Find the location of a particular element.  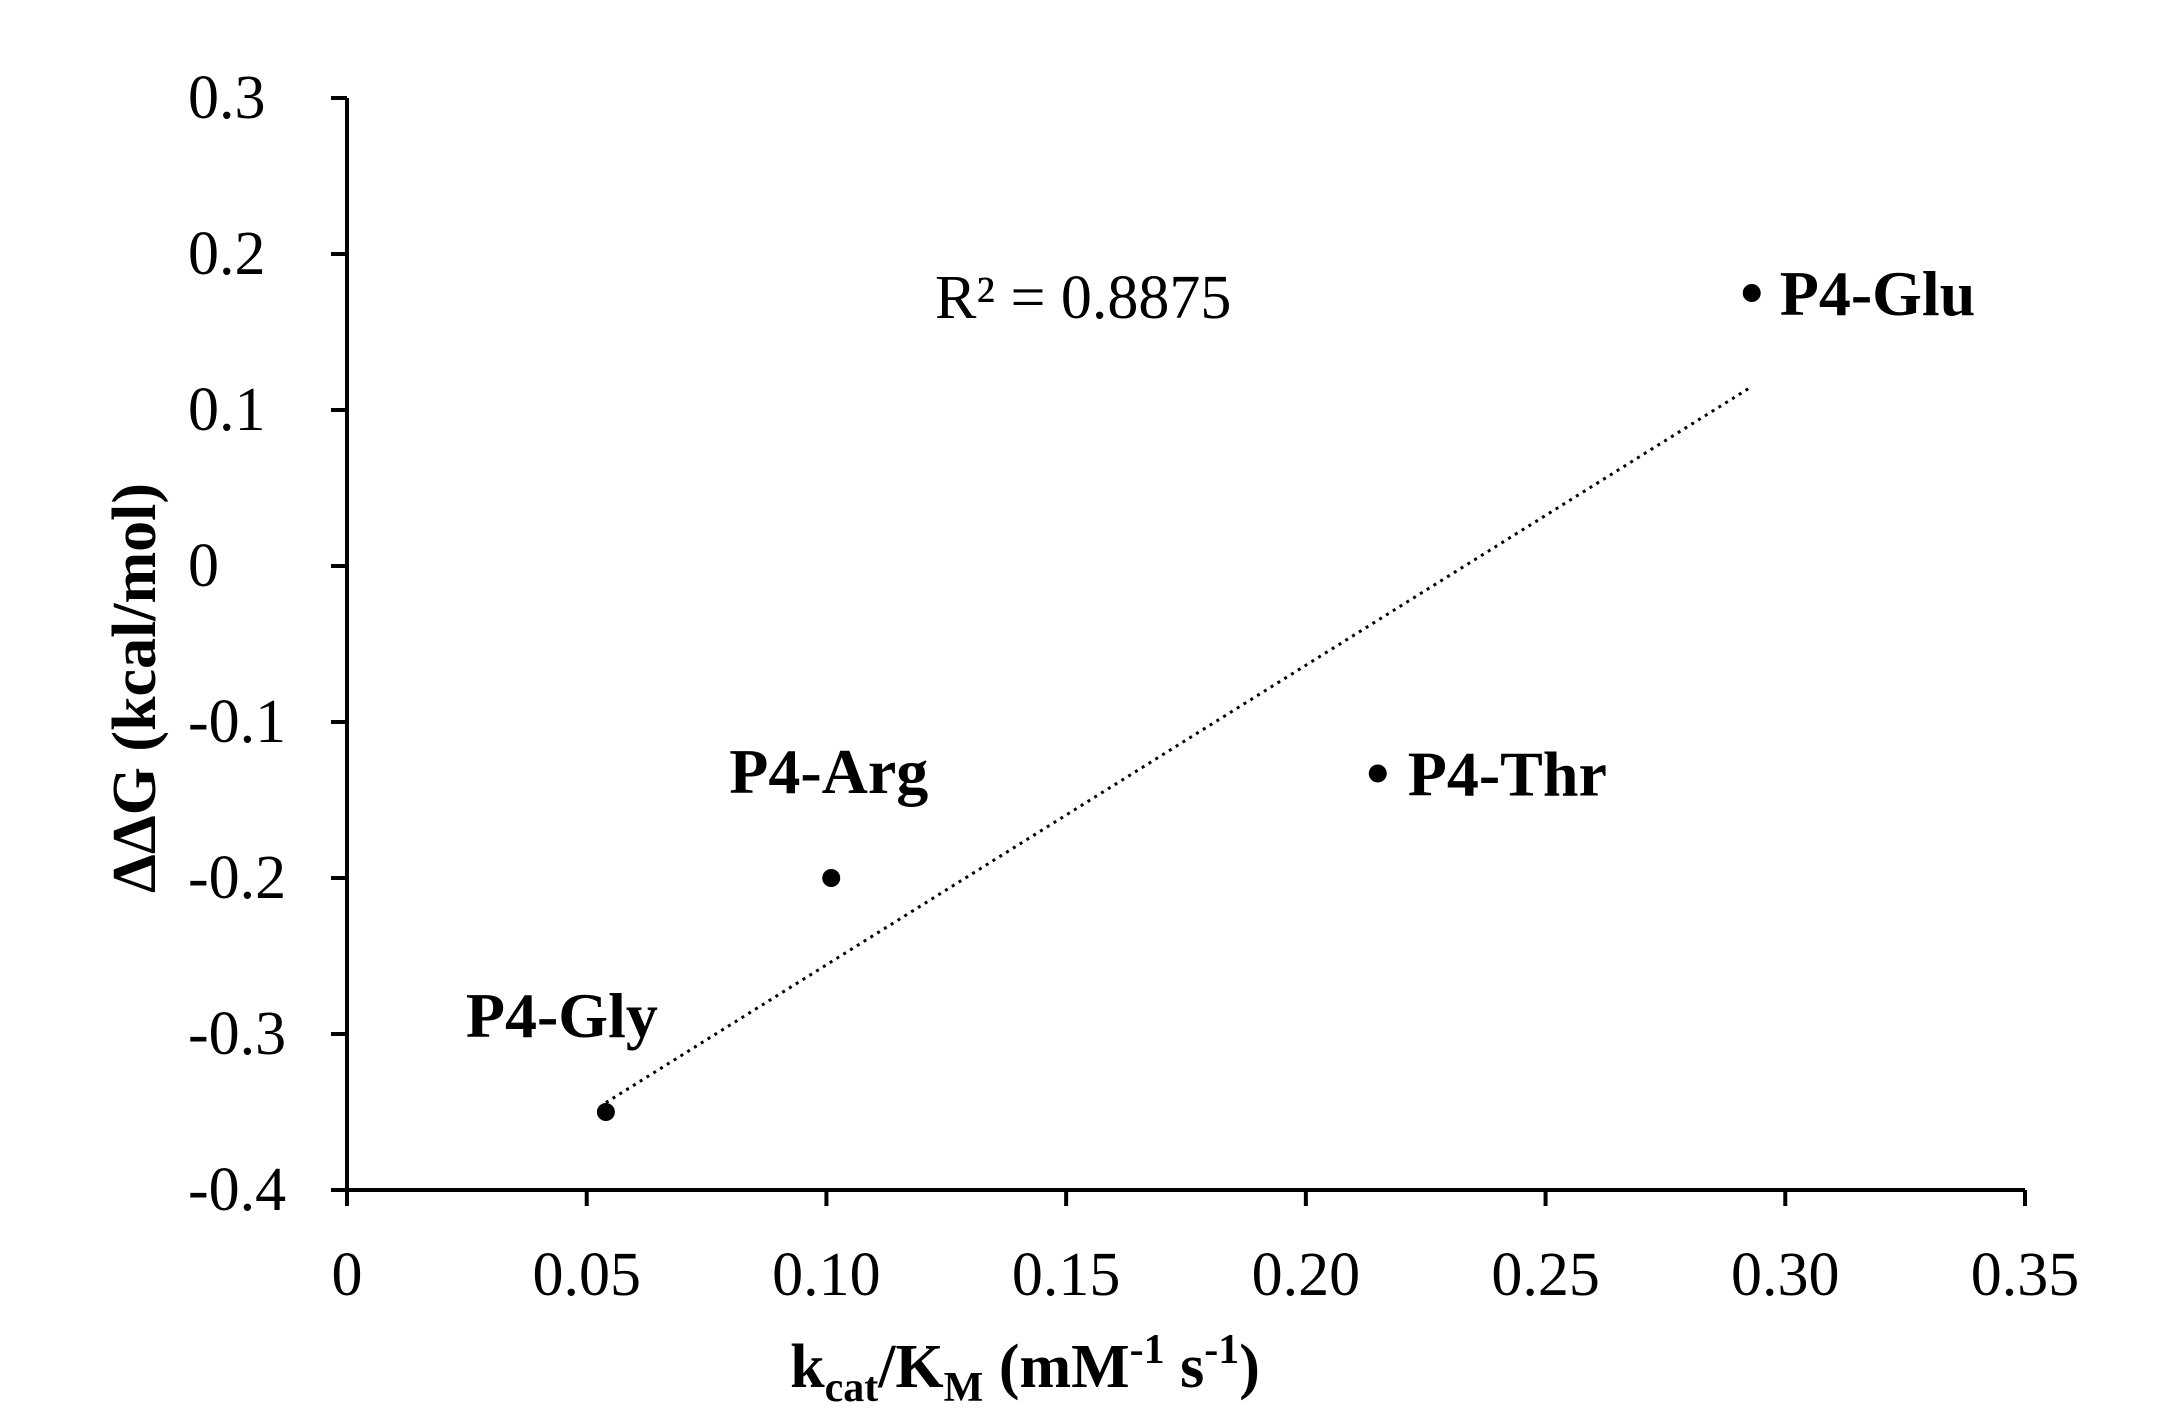

x-axis-label: kcat/KM (mM-1 s-1) is located at coordinates (1025, 1369).